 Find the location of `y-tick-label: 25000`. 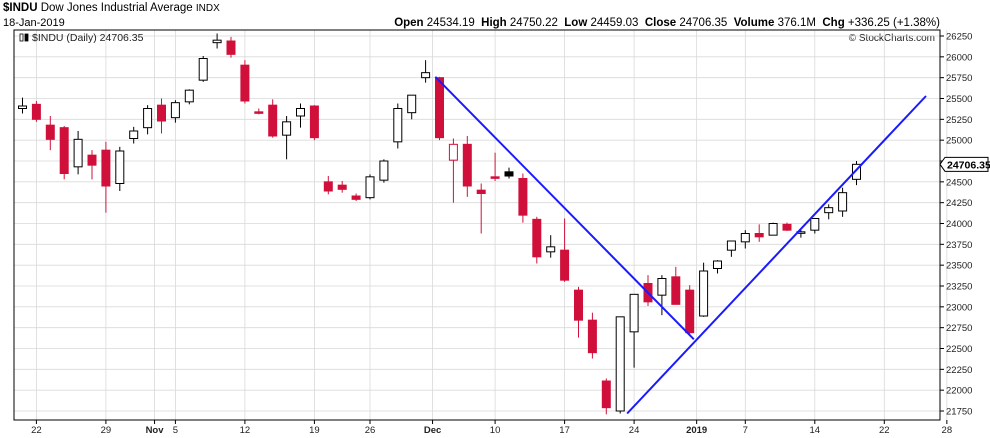

y-tick-label: 25000 is located at coordinates (959, 141).